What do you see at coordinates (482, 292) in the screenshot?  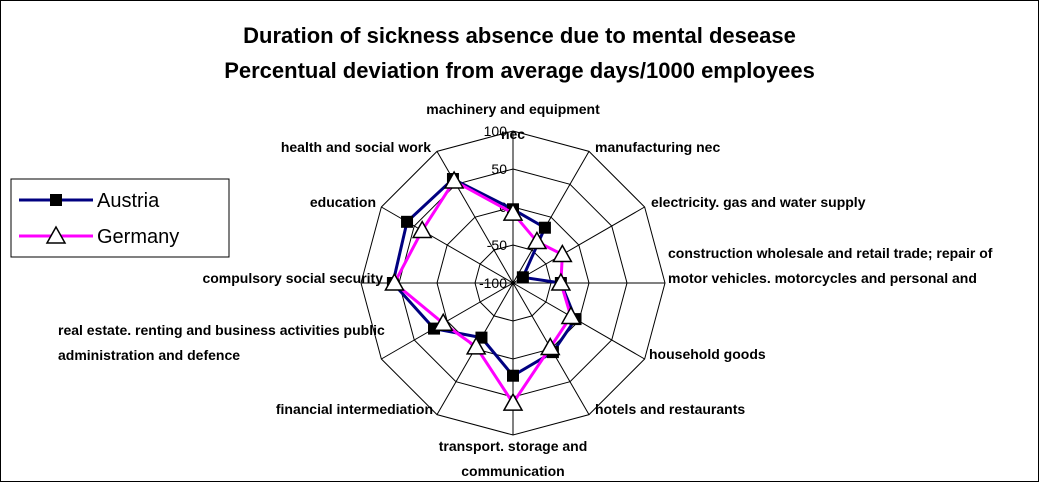 I see `series-line` at bounding box center [482, 292].